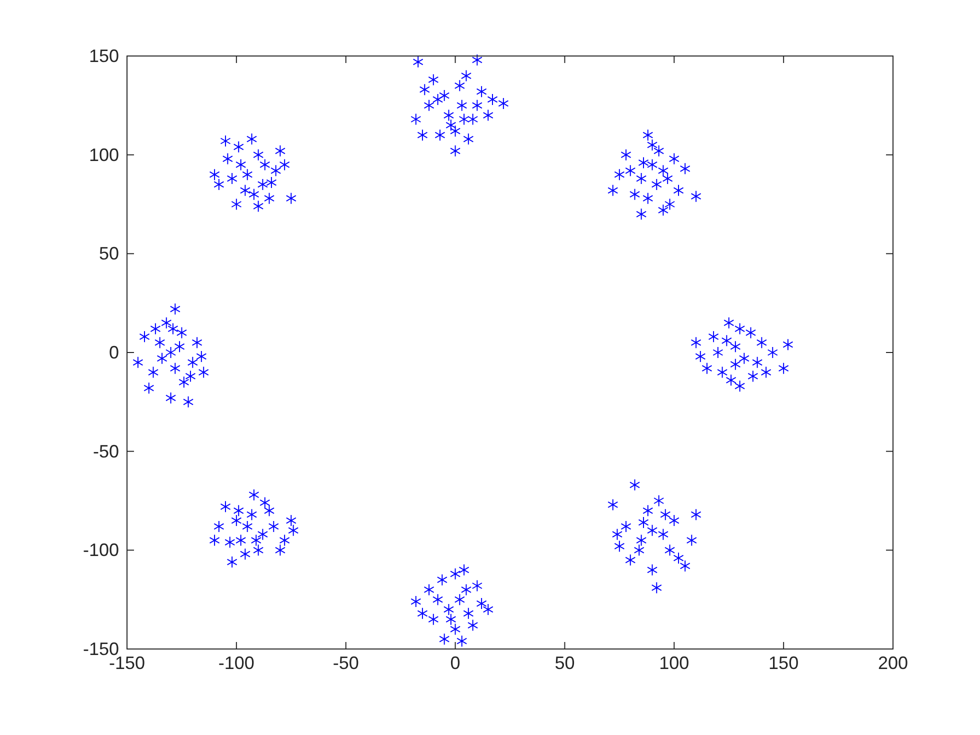 The image size is (980, 735). What do you see at coordinates (100, 550) in the screenshot?
I see `y-tick-label: -100` at bounding box center [100, 550].